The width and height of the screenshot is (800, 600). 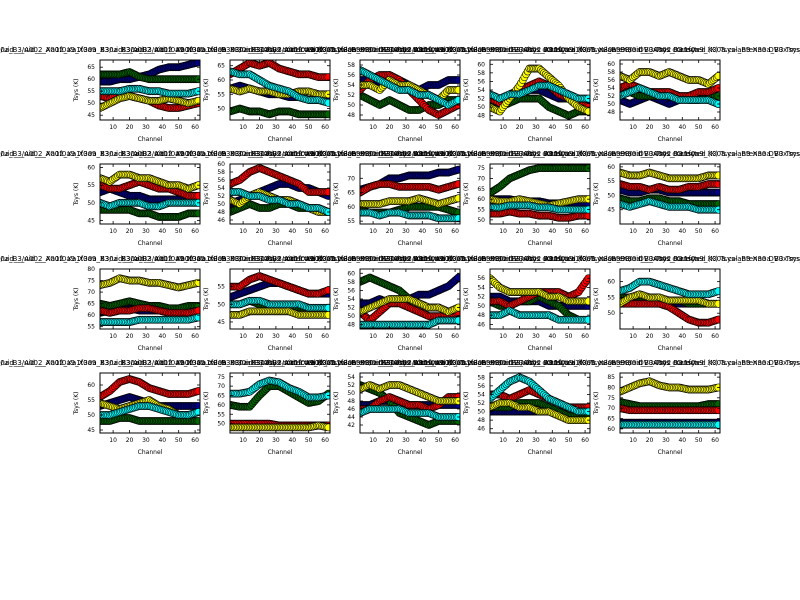 What do you see at coordinates (150, 90) in the screenshot?
I see `axes-frame` at bounding box center [150, 90].